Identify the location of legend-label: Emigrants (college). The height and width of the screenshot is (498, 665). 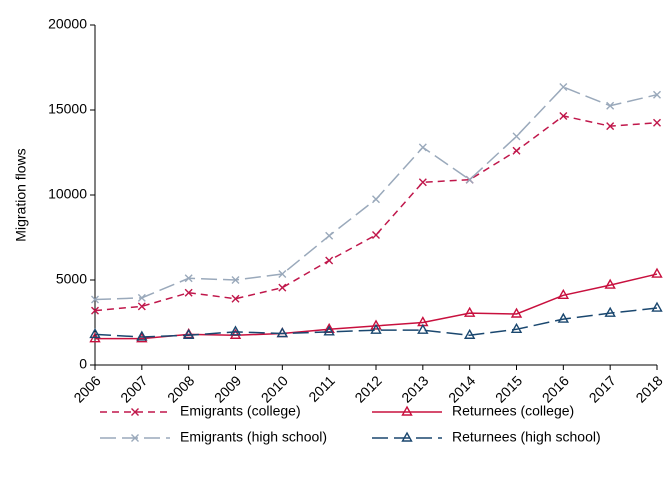
(240, 411).